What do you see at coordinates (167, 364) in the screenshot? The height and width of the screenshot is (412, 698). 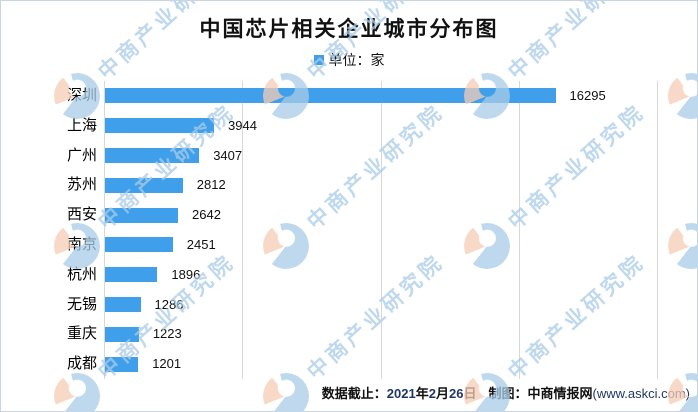 I see `value-label: 1201` at bounding box center [167, 364].